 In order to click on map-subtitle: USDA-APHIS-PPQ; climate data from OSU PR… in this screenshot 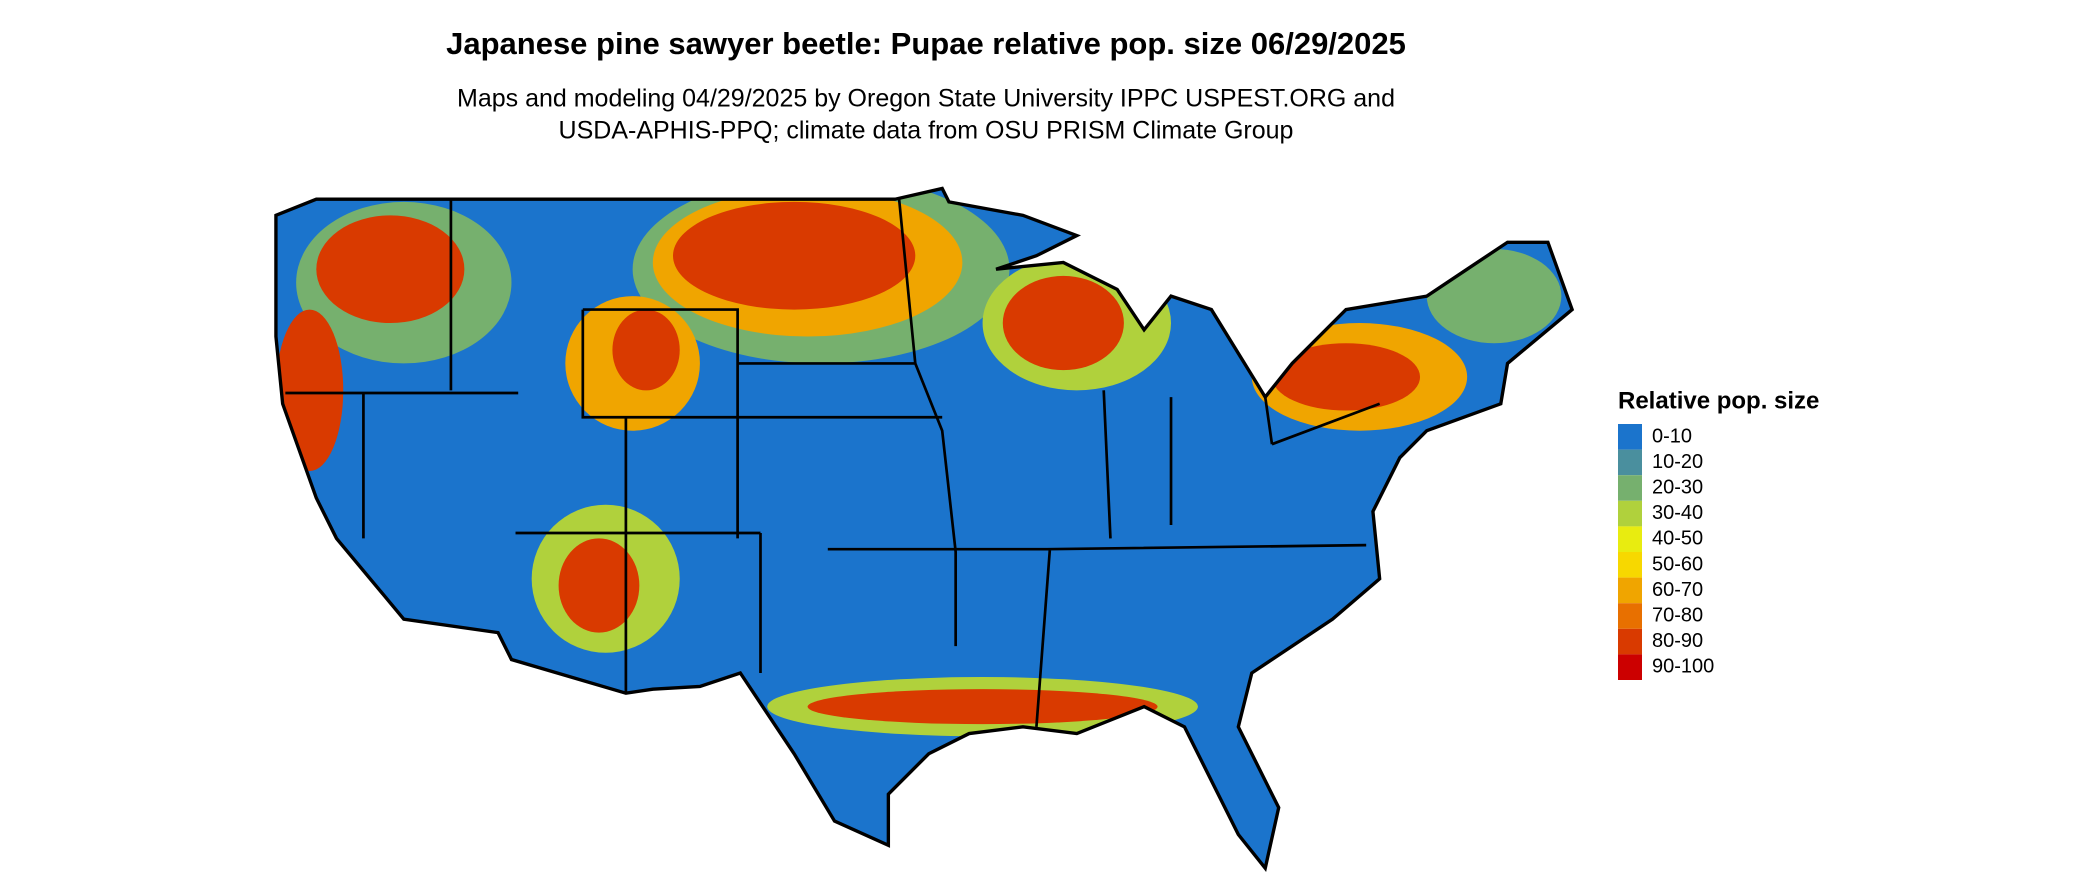, I will do `click(926, 131)`.